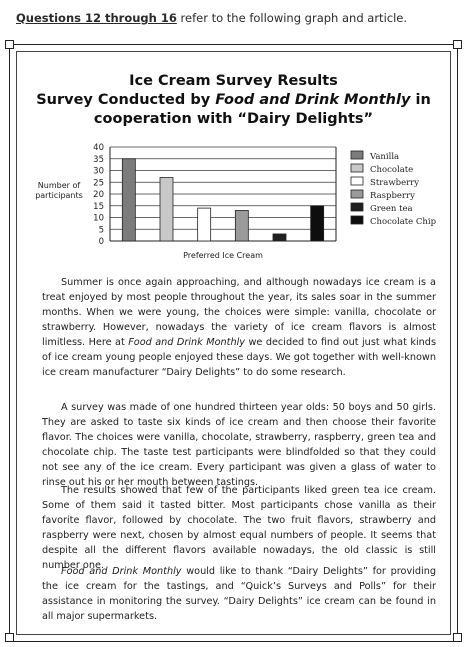 Image resolution: width=467 pixels, height=647 pixels. Describe the element at coordinates (98, 172) in the screenshot. I see `y-tick-label: 30` at that location.